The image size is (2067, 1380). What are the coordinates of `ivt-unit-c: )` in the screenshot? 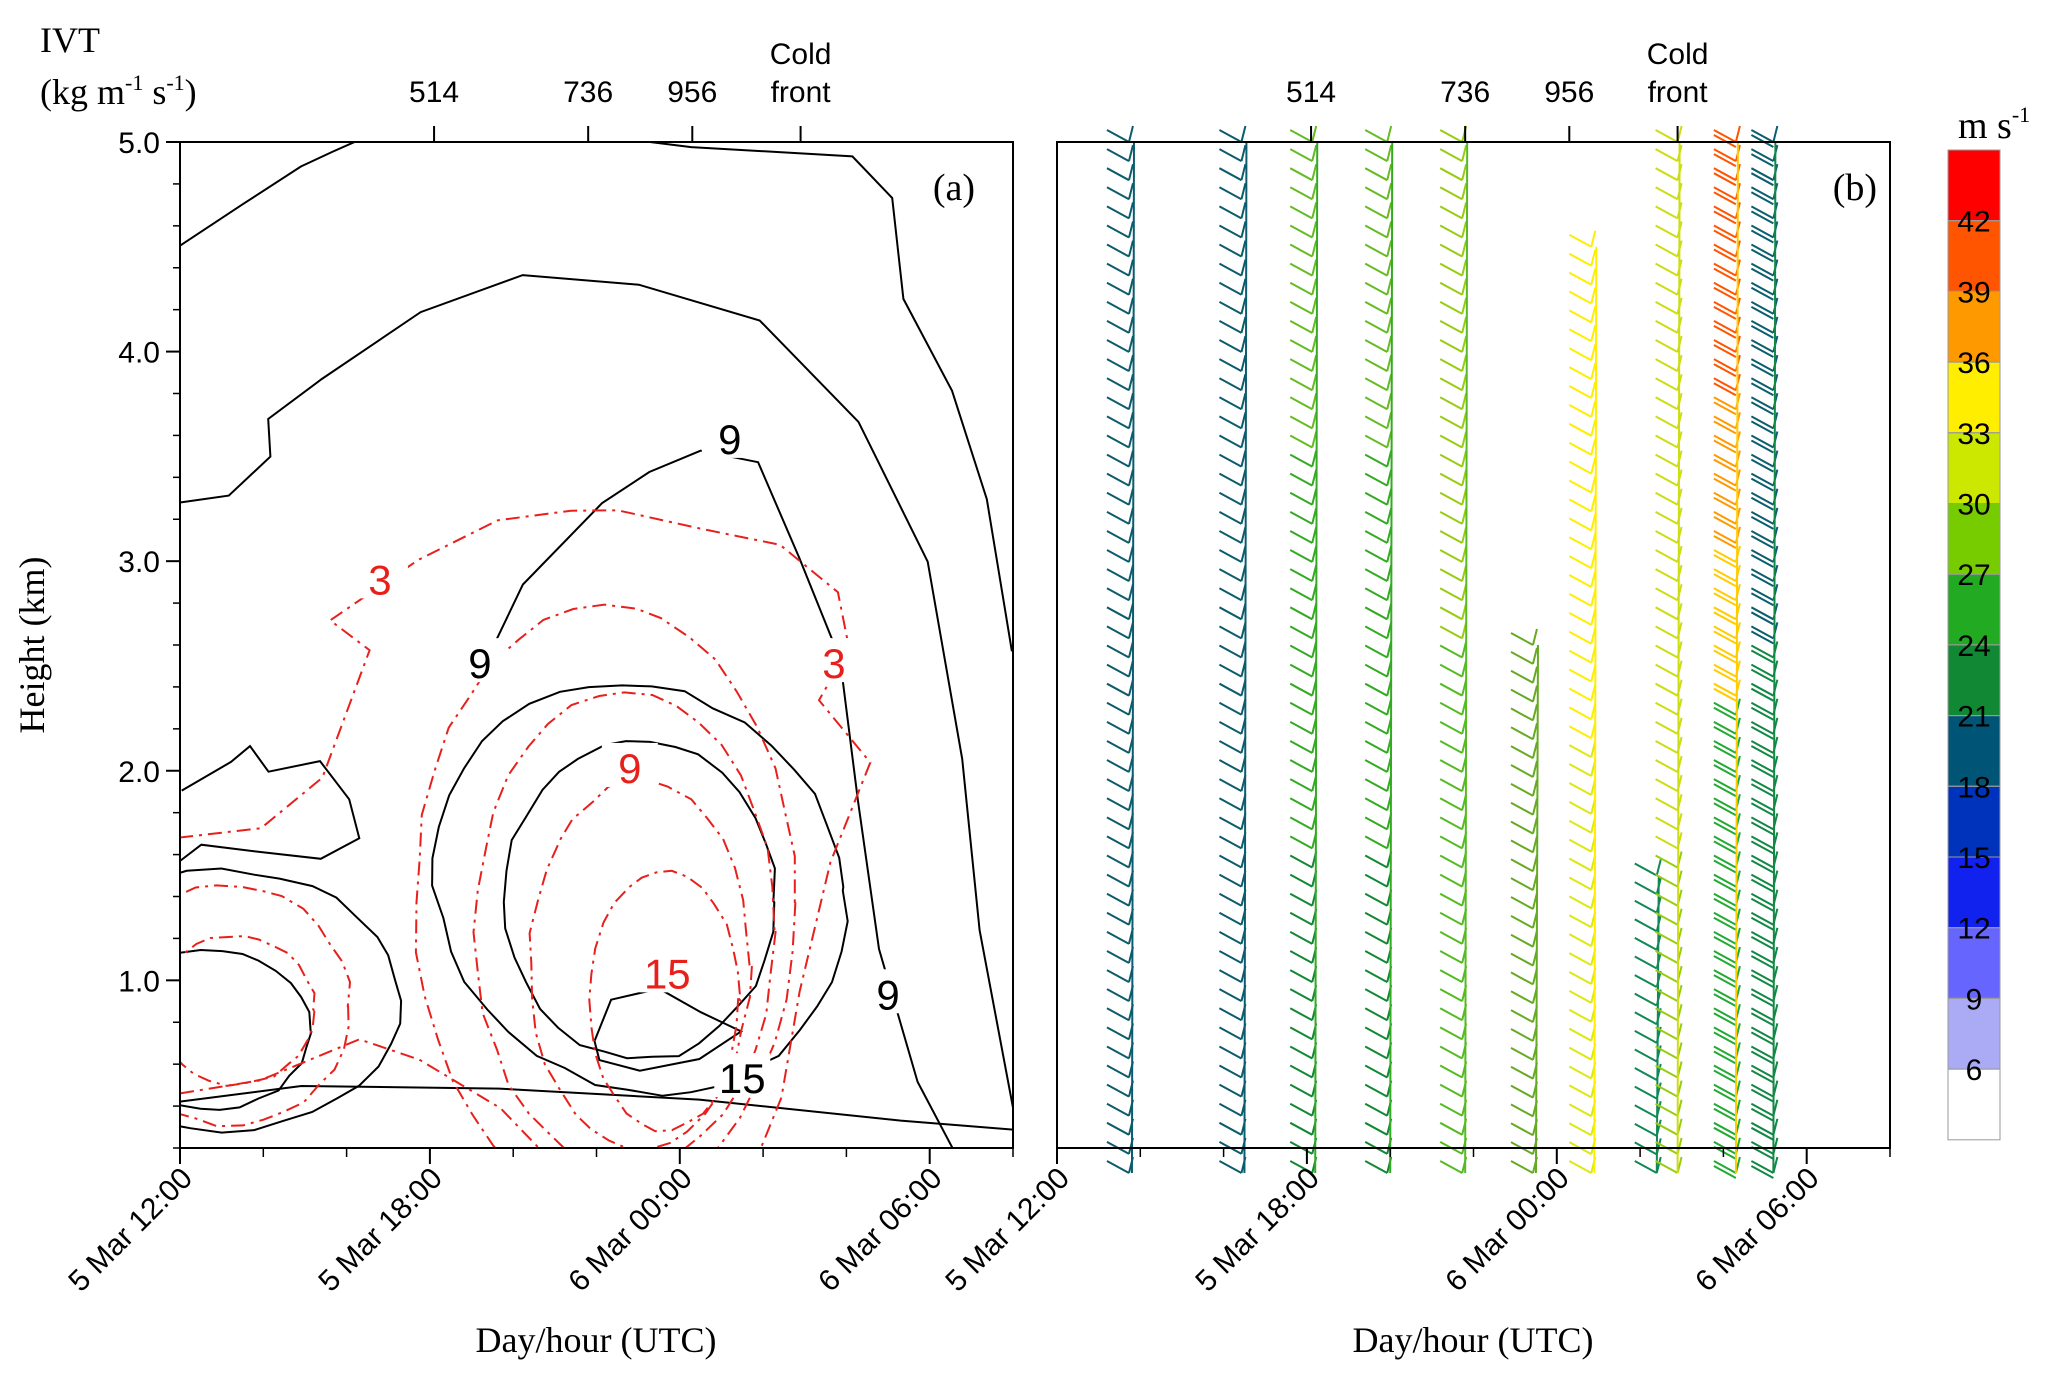 It's located at (191, 92).